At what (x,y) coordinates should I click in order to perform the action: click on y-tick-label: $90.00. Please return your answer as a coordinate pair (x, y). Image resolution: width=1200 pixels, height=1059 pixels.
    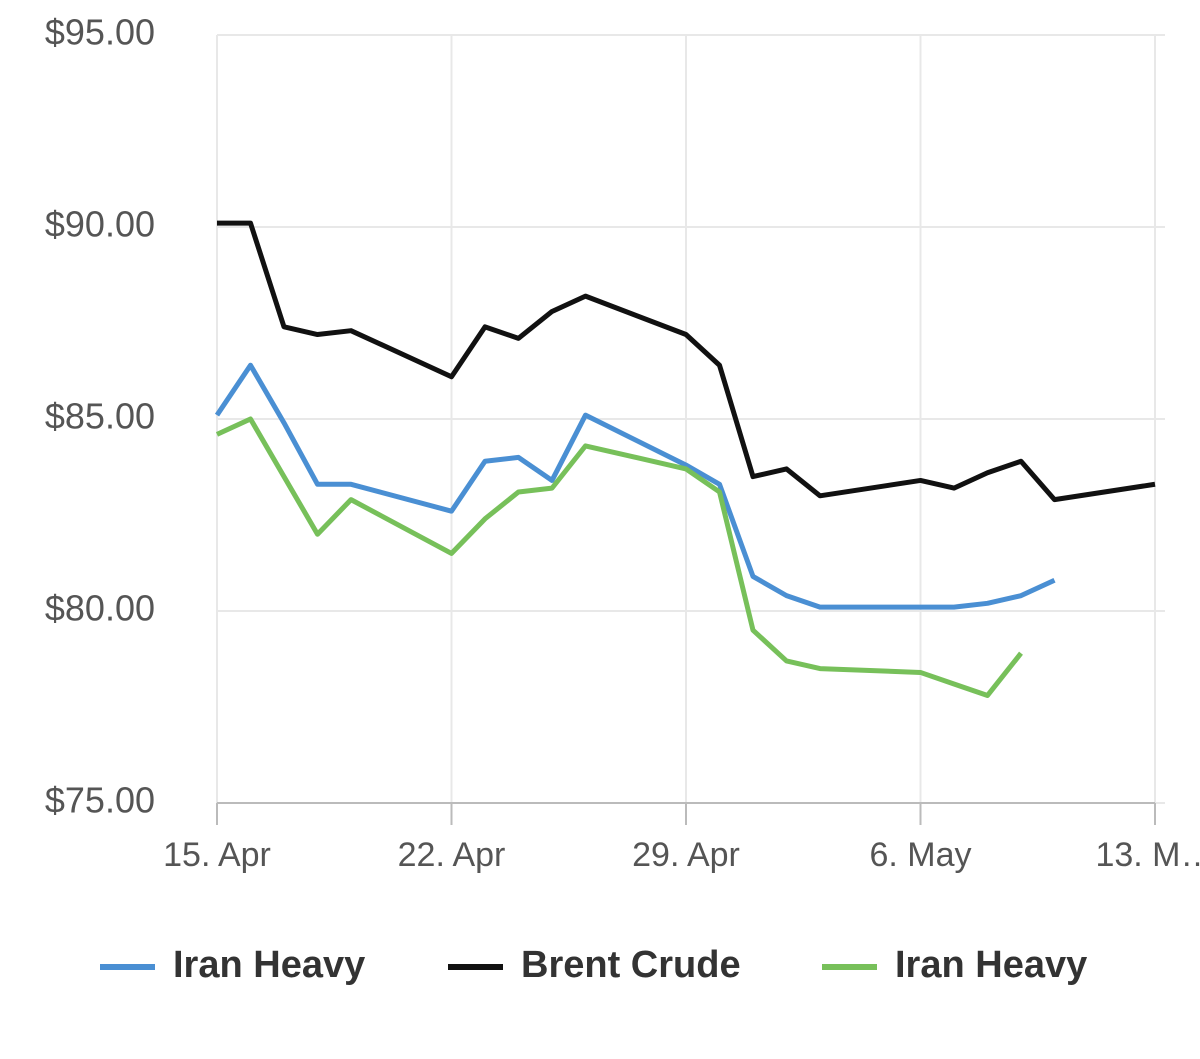
    Looking at the image, I should click on (100, 224).